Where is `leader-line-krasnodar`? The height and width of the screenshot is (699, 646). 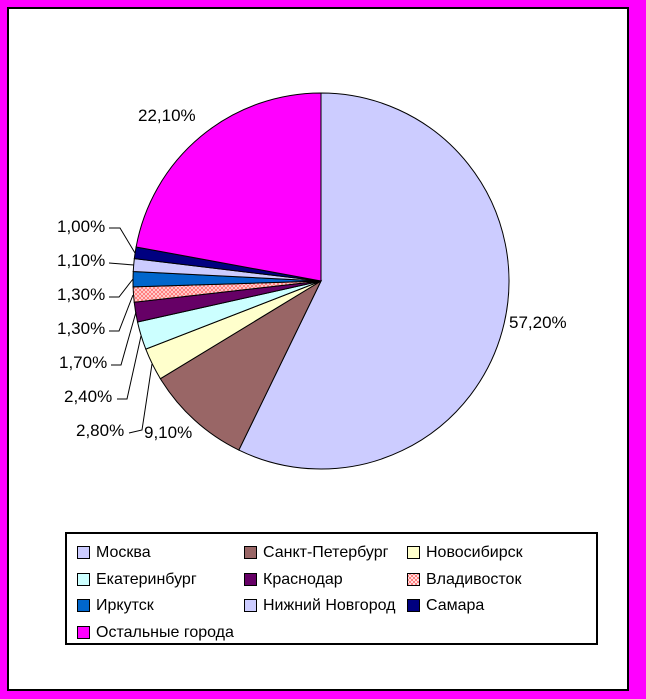 leader-line-krasnodar is located at coordinates (124, 338).